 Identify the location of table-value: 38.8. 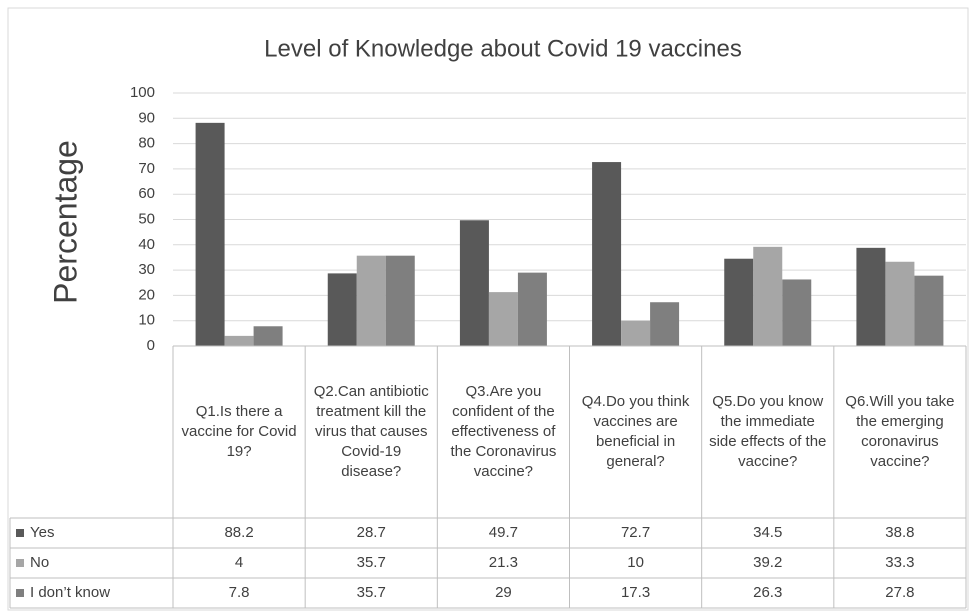
(900, 532).